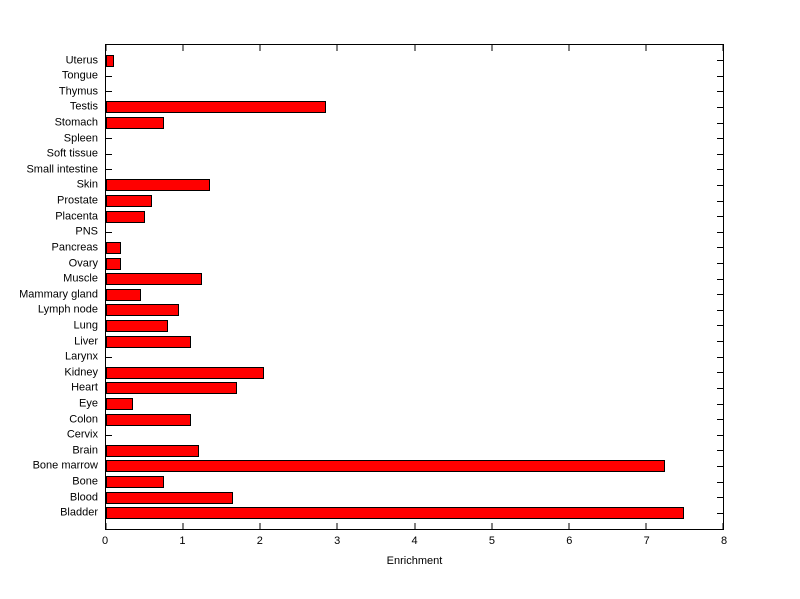 Image resolution: width=800 pixels, height=599 pixels. What do you see at coordinates (76, 216) in the screenshot?
I see `y-category-label: Placenta` at bounding box center [76, 216].